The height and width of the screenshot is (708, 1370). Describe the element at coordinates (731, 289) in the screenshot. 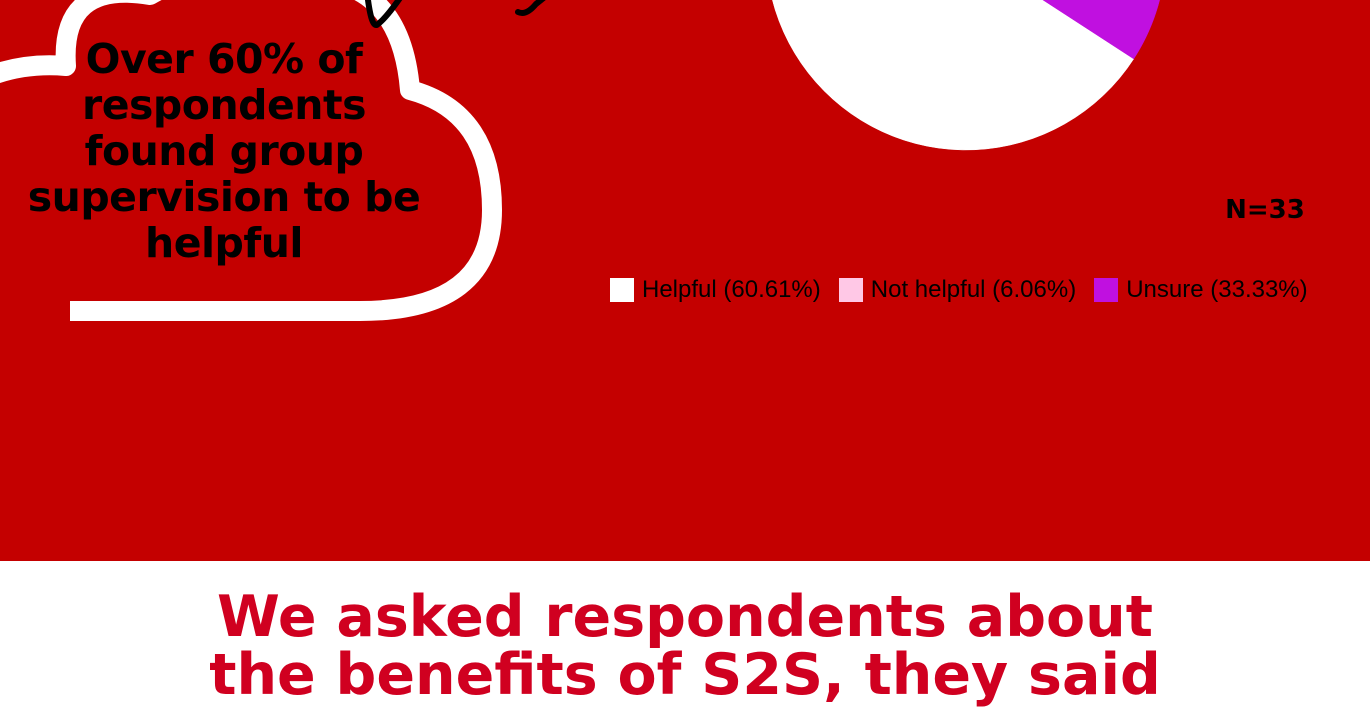

I see `legend-label: Helpful (60.61%)` at that location.